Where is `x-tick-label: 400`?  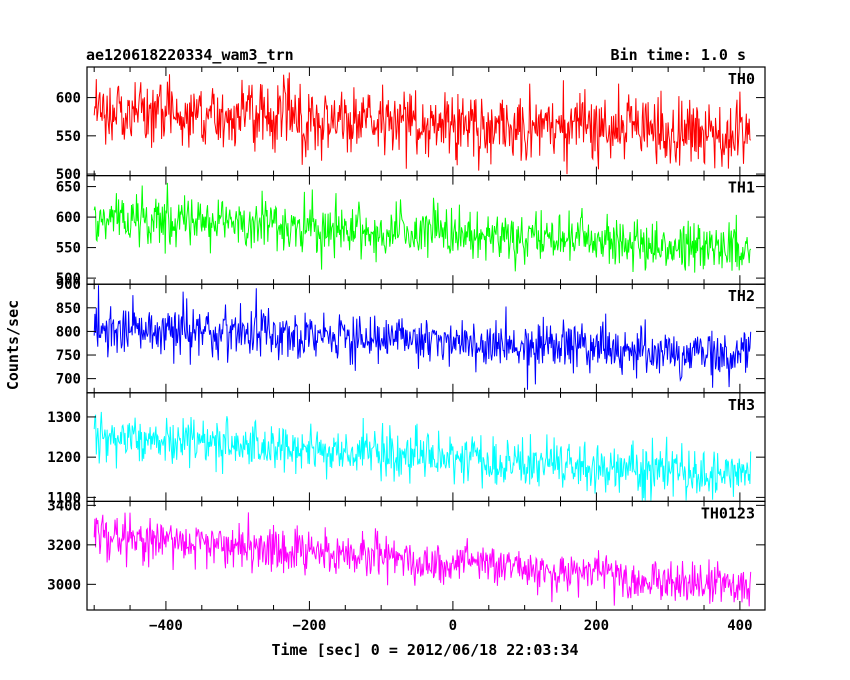 x-tick-label: 400 is located at coordinates (739, 626).